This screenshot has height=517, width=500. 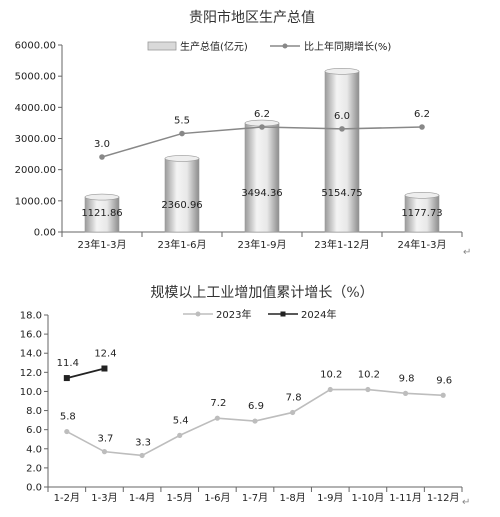 What do you see at coordinates (252, 17) in the screenshot?
I see `gdp-chart-title: 贵阳市地区生产总值` at bounding box center [252, 17].